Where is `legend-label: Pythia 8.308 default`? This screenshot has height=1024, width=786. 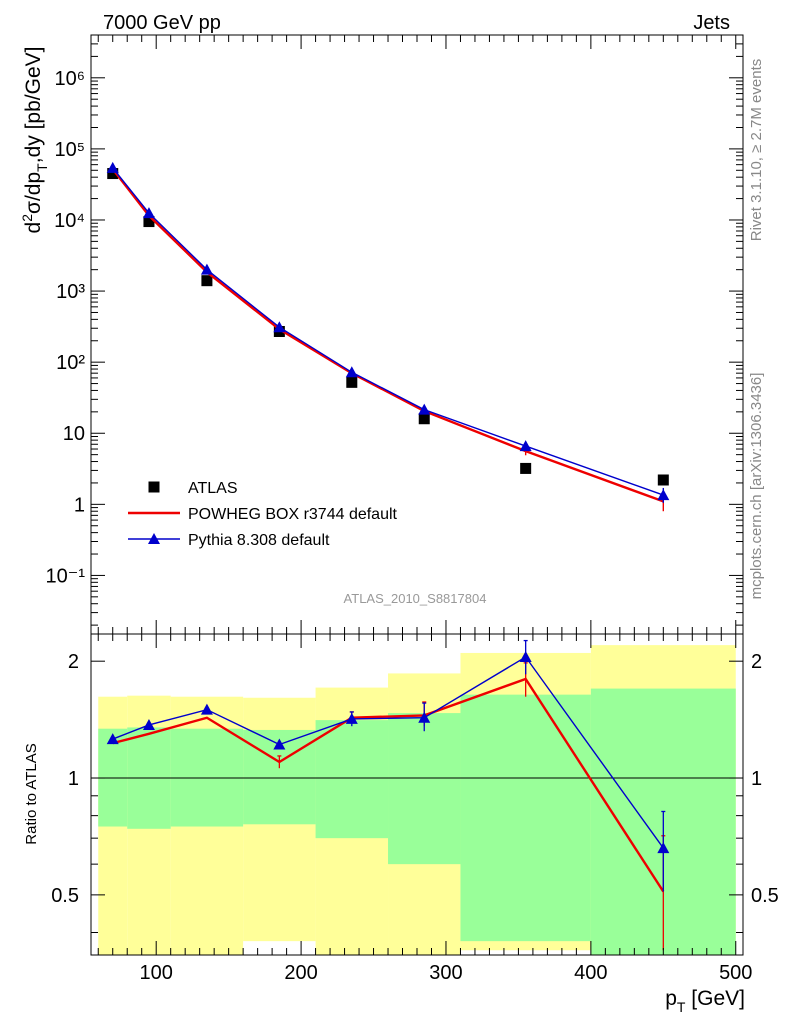 legend-label: Pythia 8.308 default is located at coordinates (259, 540).